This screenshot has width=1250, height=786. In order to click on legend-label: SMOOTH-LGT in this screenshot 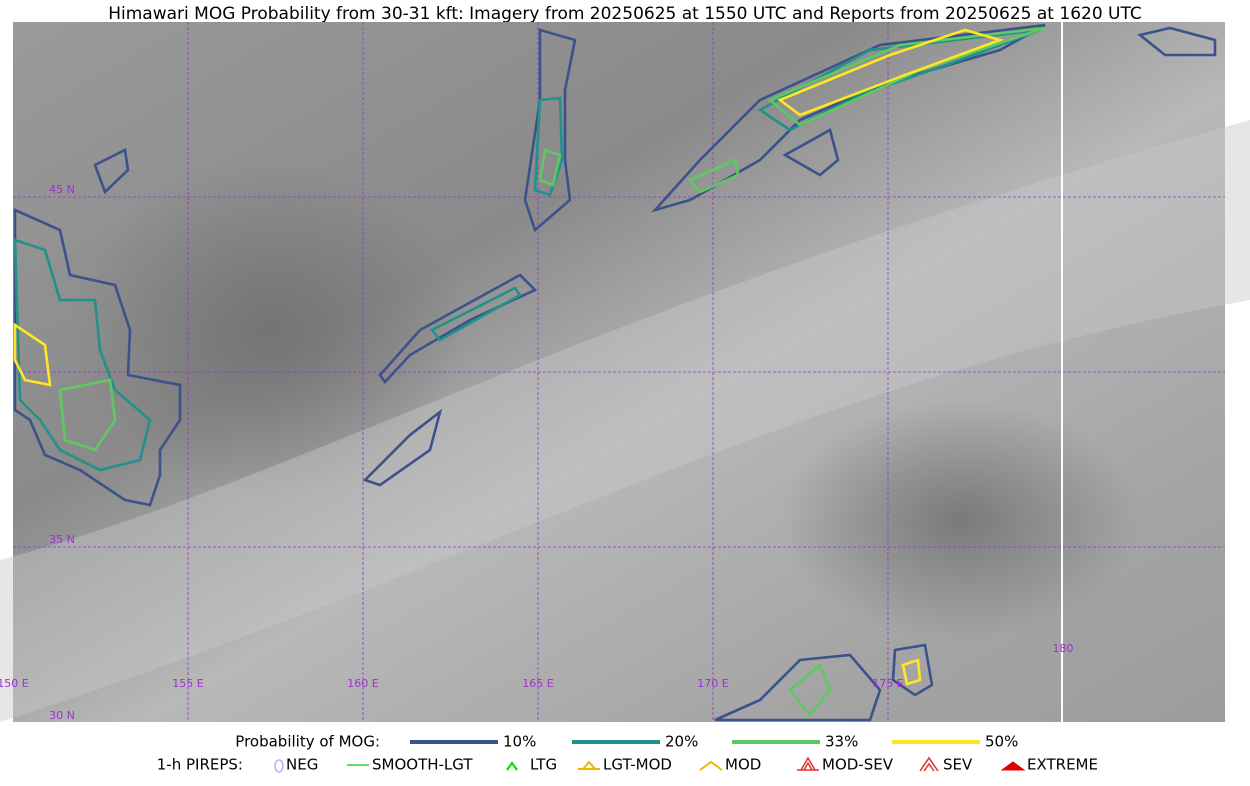, I will do `click(422, 765)`.